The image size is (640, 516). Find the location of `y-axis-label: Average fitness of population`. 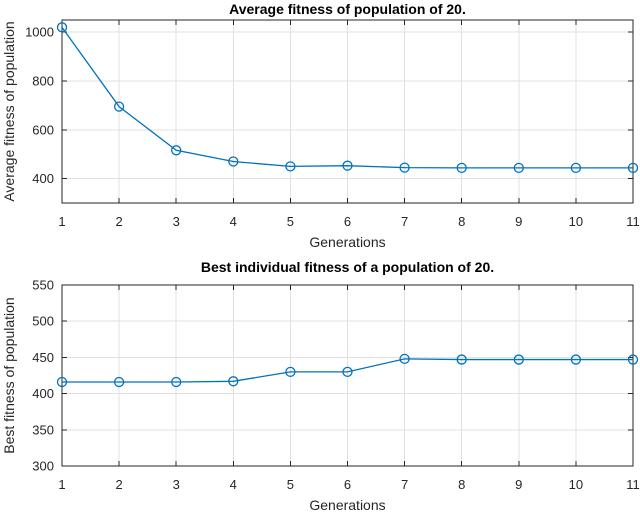

y-axis-label: Average fitness of population is located at coordinates (9, 111).